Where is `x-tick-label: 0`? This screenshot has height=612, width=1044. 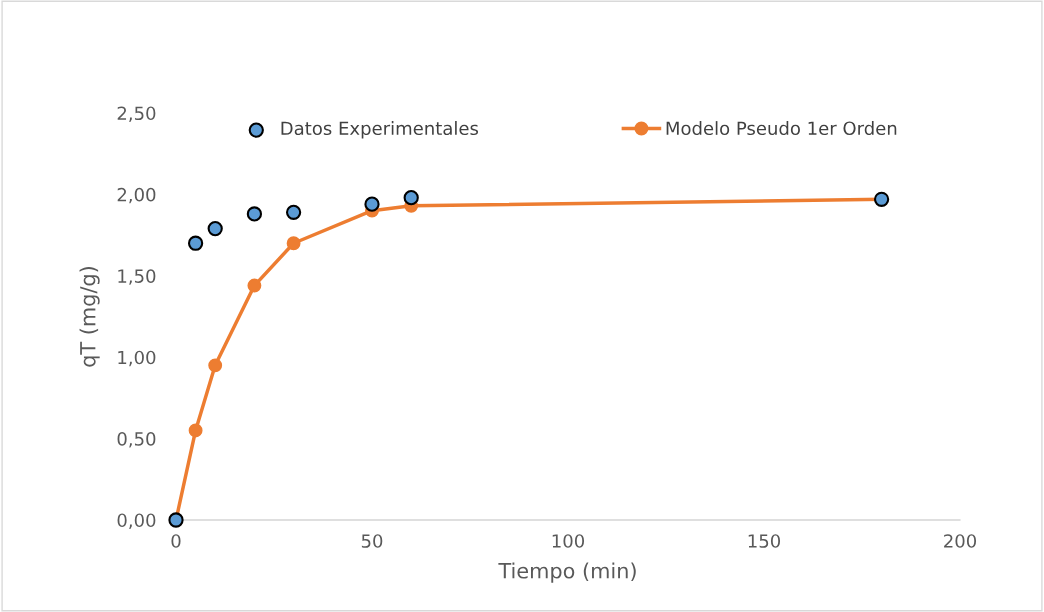 x-tick-label: 0 is located at coordinates (176, 541).